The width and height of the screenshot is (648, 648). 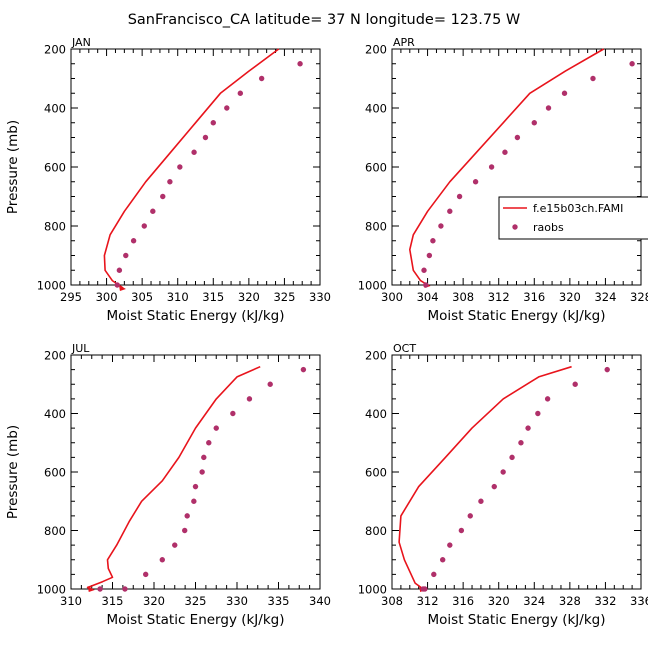 I want to click on x-tick-label: 308, so click(x=392, y=601).